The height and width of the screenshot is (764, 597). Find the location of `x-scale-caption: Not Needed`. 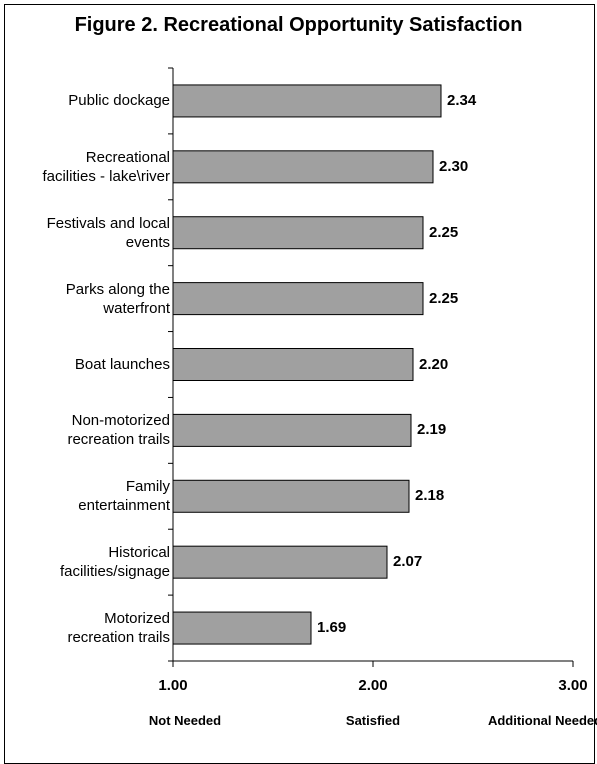

x-scale-caption: Not Needed is located at coordinates (185, 720).